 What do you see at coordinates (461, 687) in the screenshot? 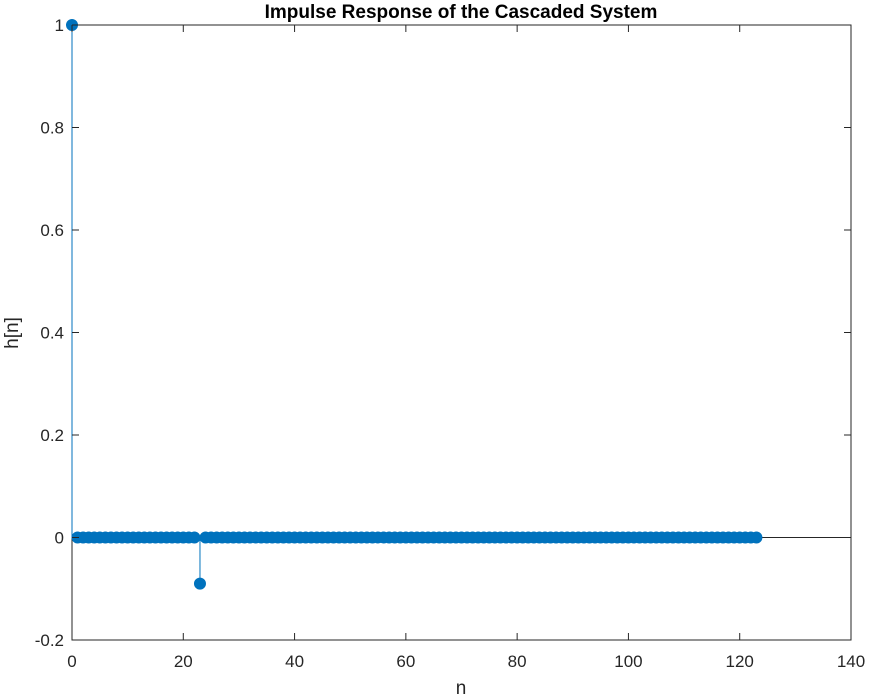
I see `x-axis-label: n` at bounding box center [461, 687].